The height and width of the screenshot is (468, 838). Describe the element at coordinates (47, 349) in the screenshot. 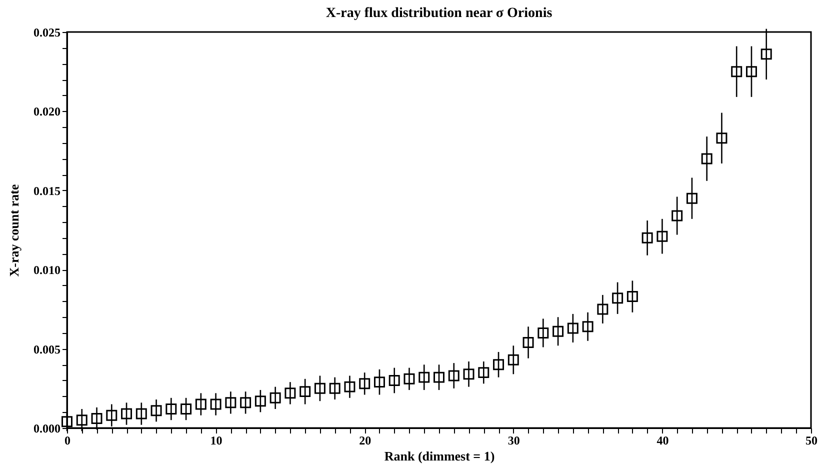

I see `y-tick-label: 0.005` at that location.